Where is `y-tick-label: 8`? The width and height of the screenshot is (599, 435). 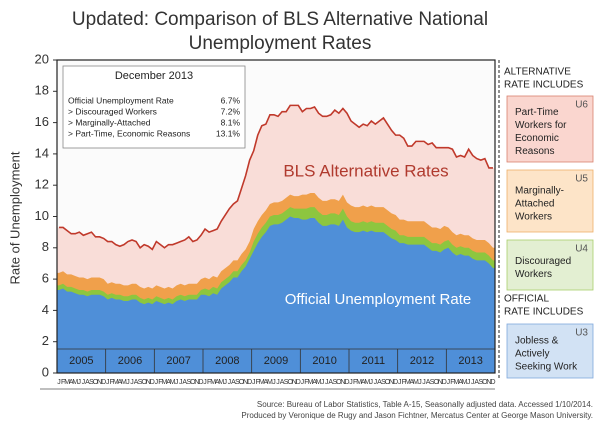
y-tick-label: 8 is located at coordinates (45, 246).